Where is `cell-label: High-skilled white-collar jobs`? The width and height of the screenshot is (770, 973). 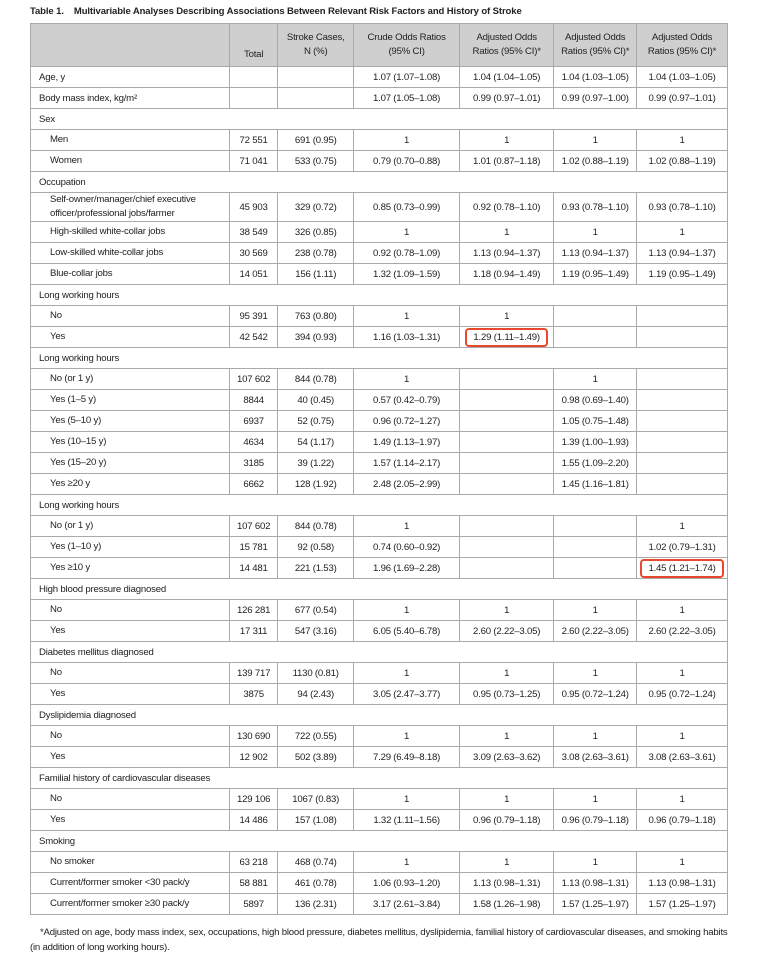
cell-label: High-skilled white-collar jobs is located at coordinates (130, 232).